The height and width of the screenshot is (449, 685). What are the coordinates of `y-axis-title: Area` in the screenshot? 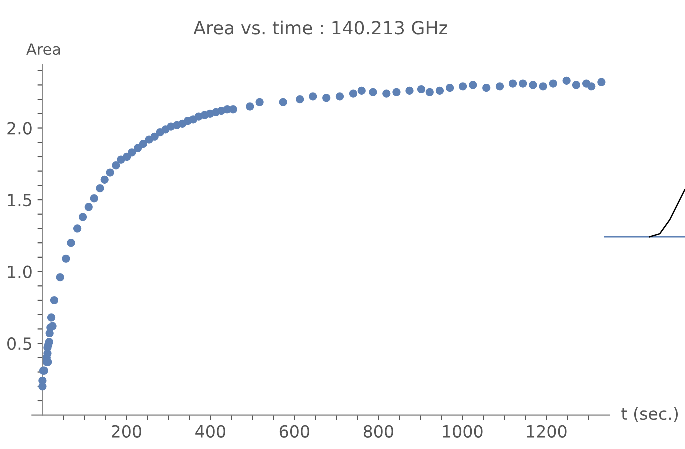 It's located at (43, 50).